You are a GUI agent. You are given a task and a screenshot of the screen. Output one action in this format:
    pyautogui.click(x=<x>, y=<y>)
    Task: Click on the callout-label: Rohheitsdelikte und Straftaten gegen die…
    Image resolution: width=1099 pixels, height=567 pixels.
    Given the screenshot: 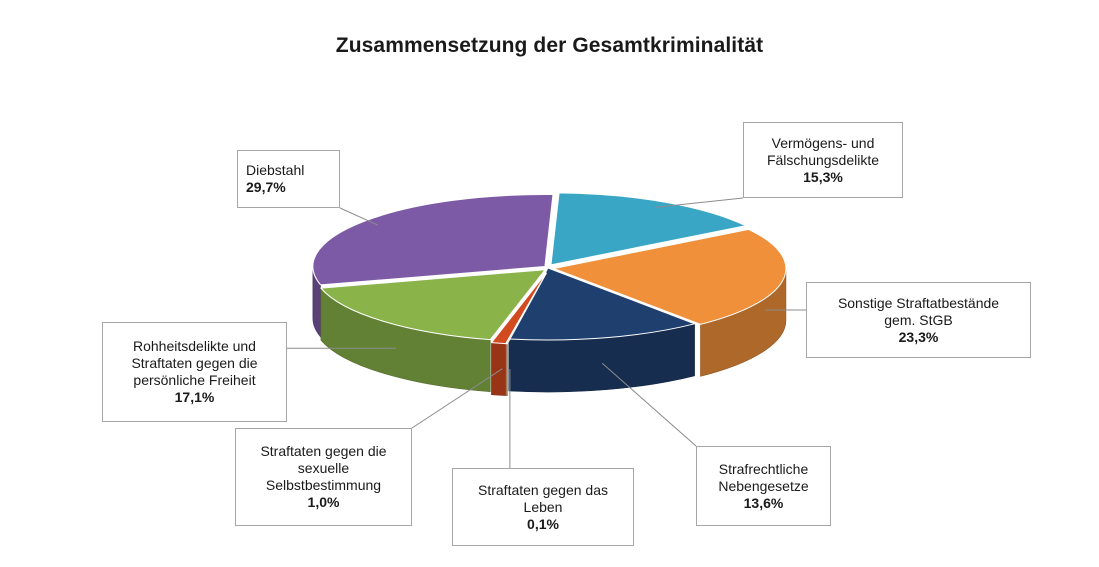 What is the action you would take?
    pyautogui.click(x=194, y=363)
    